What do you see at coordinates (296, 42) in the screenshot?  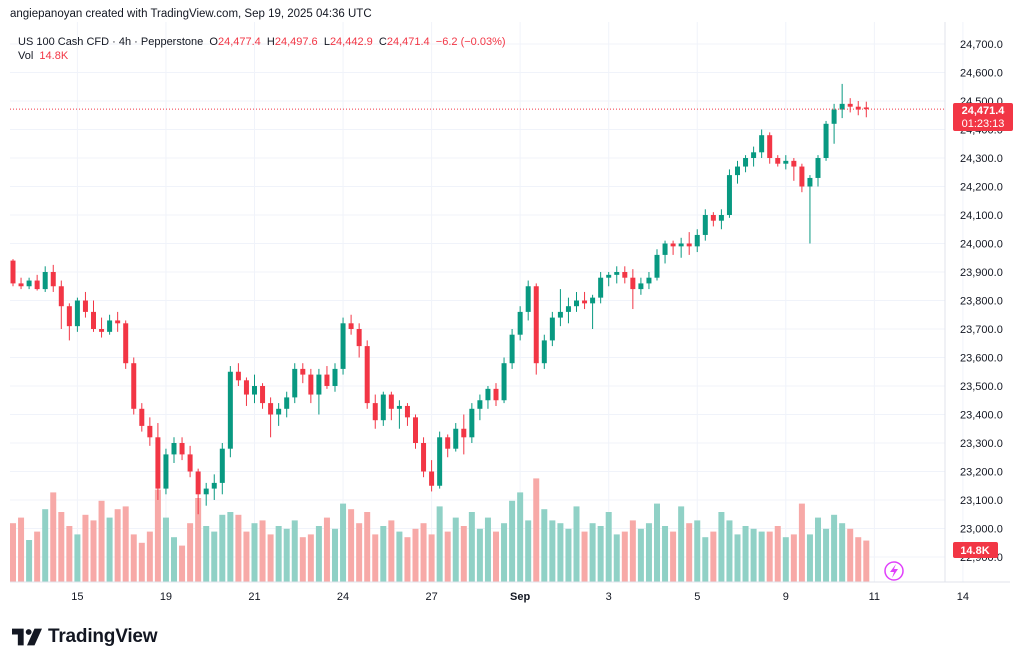 I see `high-value: 24,497.6` at bounding box center [296, 42].